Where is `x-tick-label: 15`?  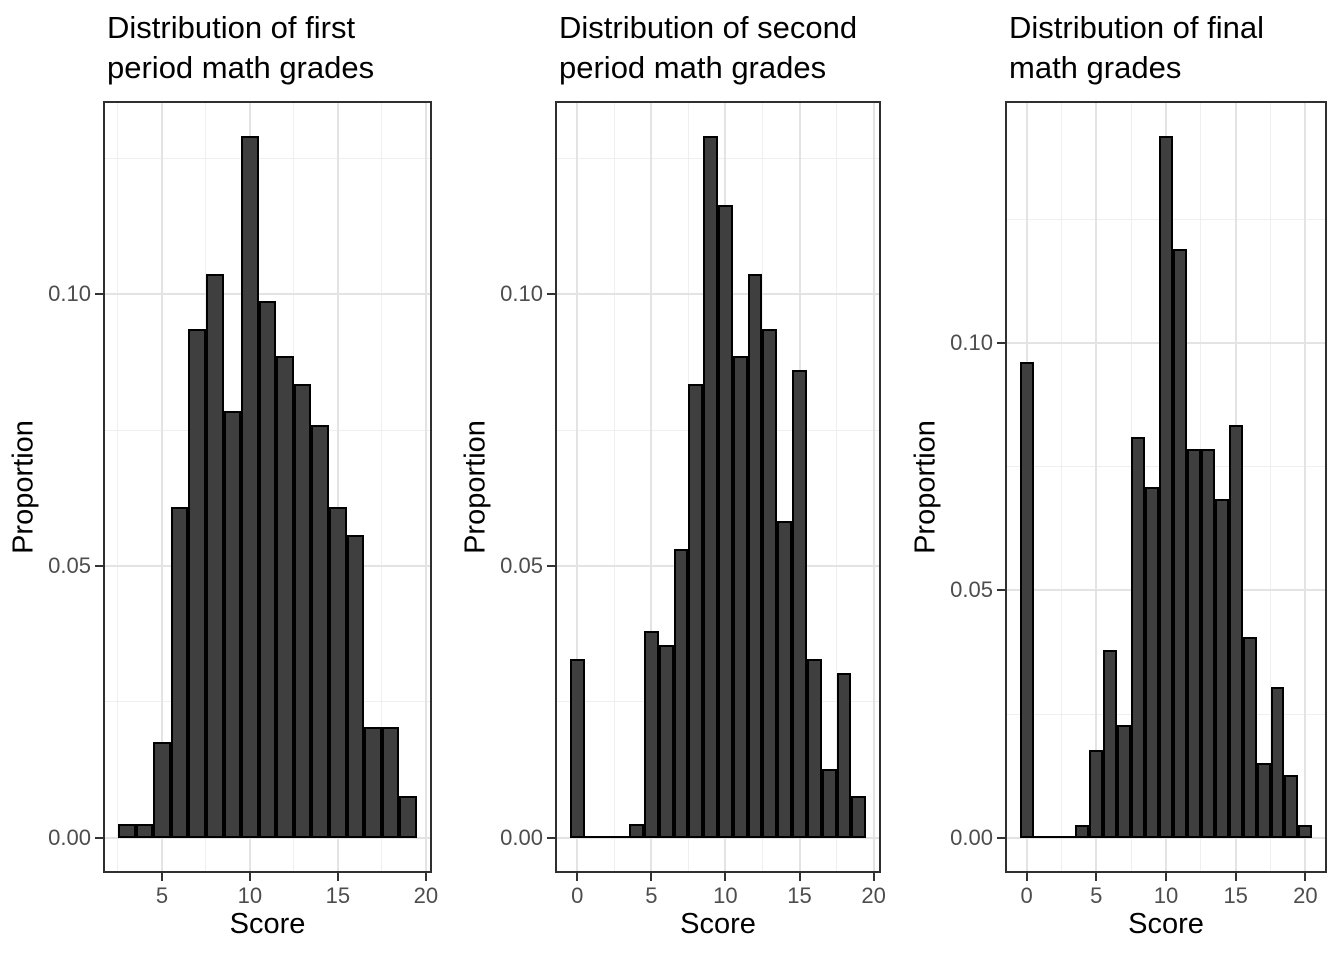
x-tick-label: 15 is located at coordinates (1235, 895).